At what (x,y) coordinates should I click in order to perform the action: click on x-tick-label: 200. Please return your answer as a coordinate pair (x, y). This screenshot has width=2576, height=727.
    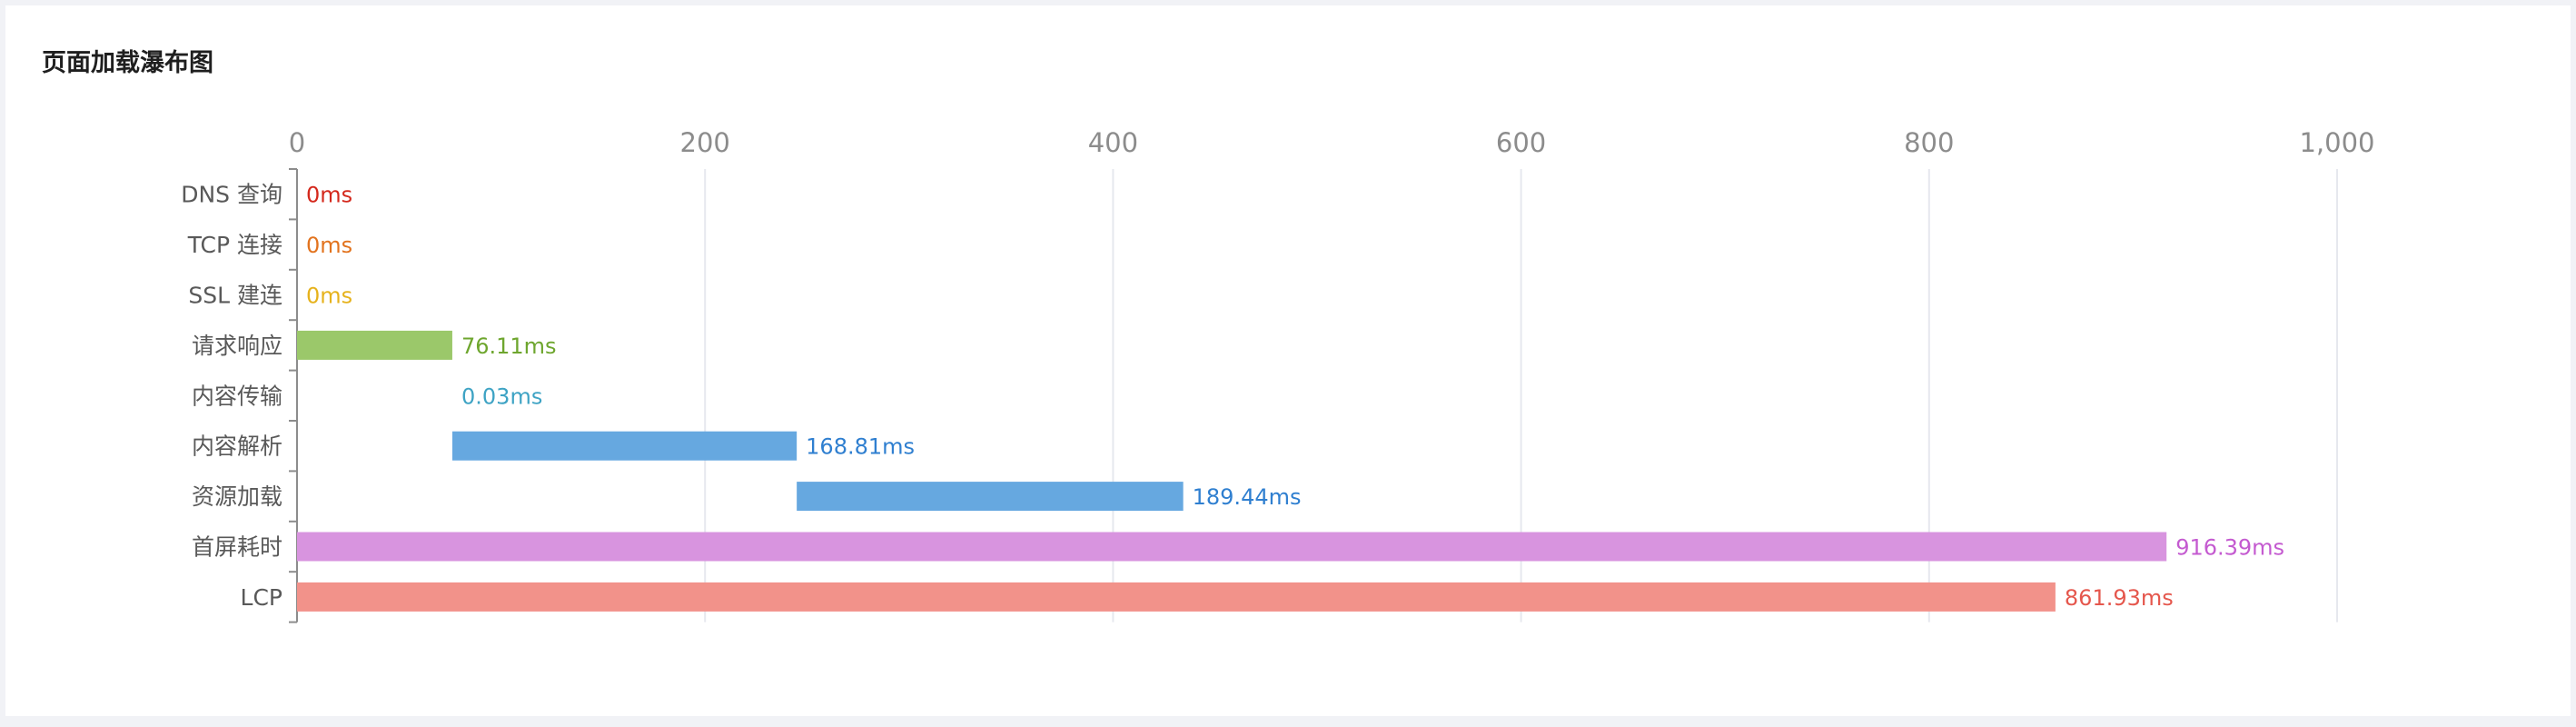
    Looking at the image, I should click on (705, 142).